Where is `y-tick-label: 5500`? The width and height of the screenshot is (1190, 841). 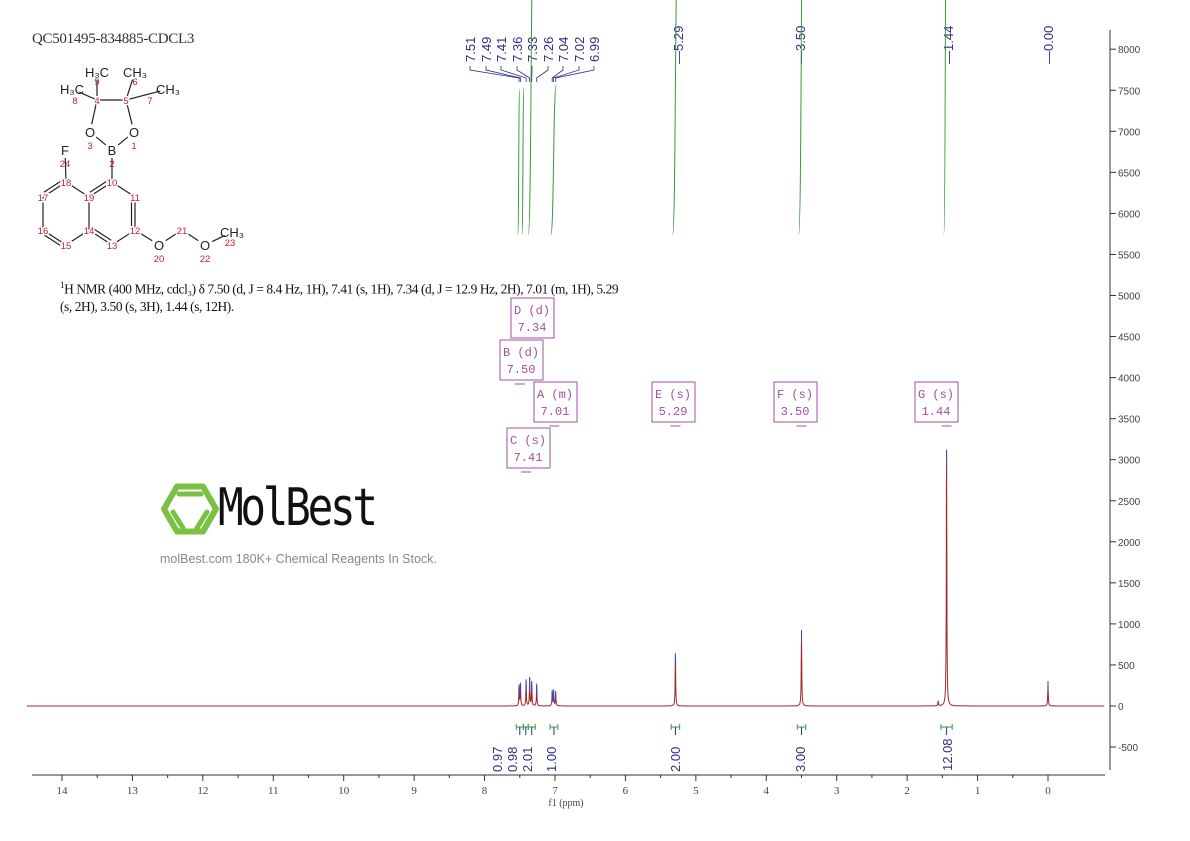
y-tick-label: 5500 is located at coordinates (1129, 255).